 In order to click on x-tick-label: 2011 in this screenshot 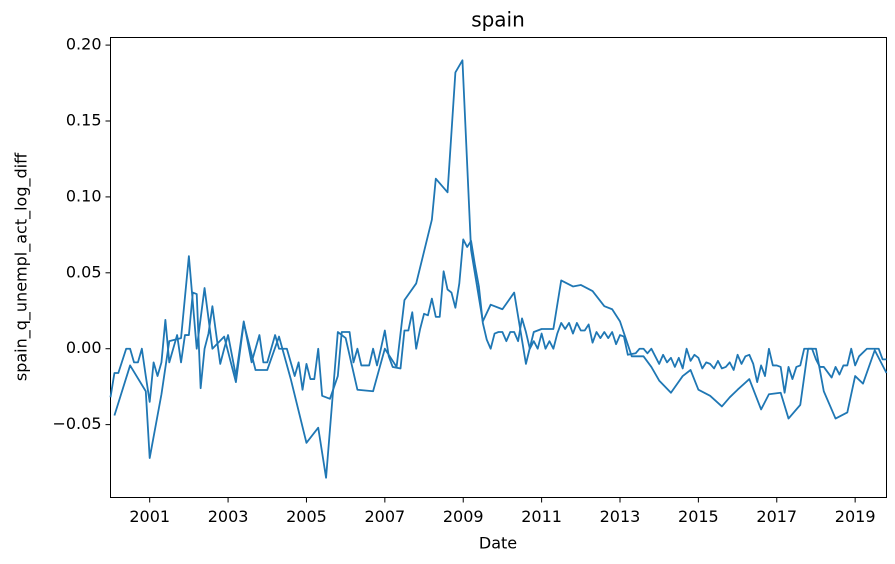, I will do `click(541, 516)`.